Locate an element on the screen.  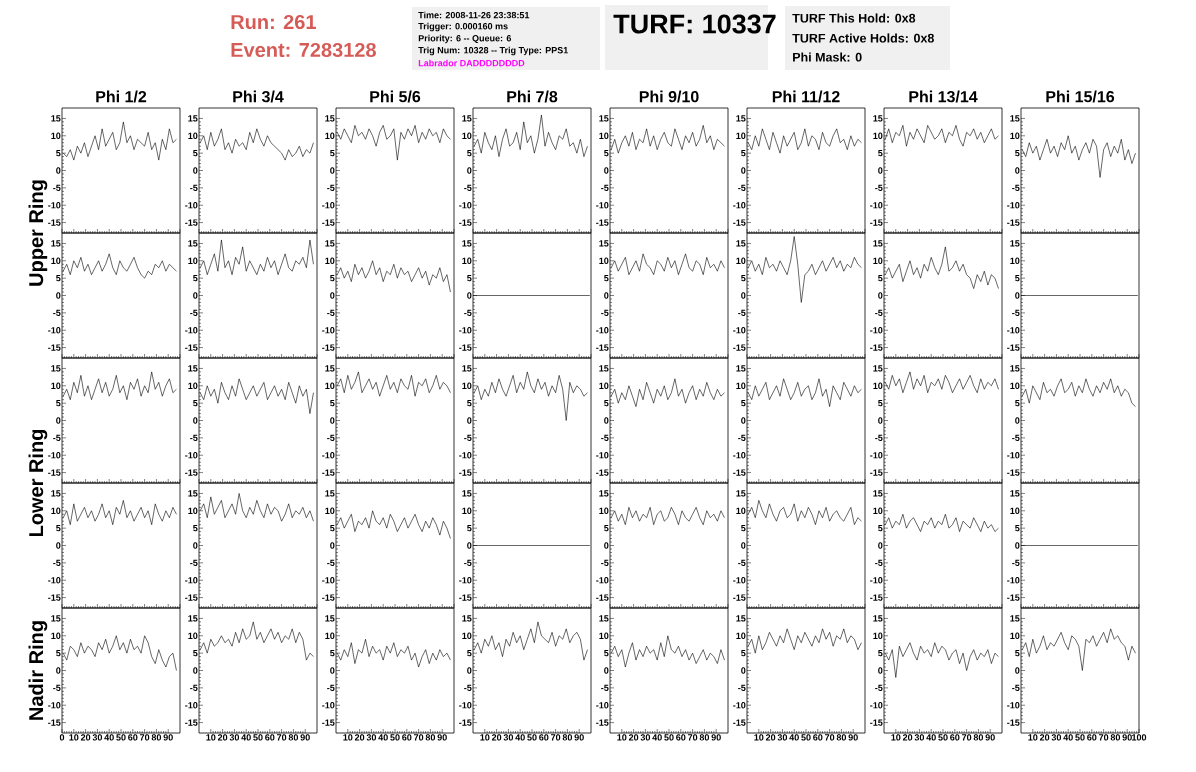
y-axis-title: Upper Ring is located at coordinates (38, 233).